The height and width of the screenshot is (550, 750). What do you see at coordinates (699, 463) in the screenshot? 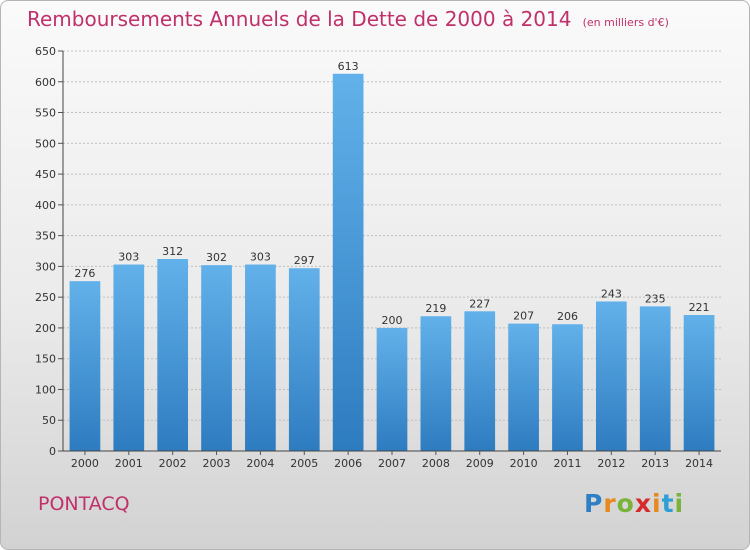
I see `x-tick-label: 2014` at bounding box center [699, 463].